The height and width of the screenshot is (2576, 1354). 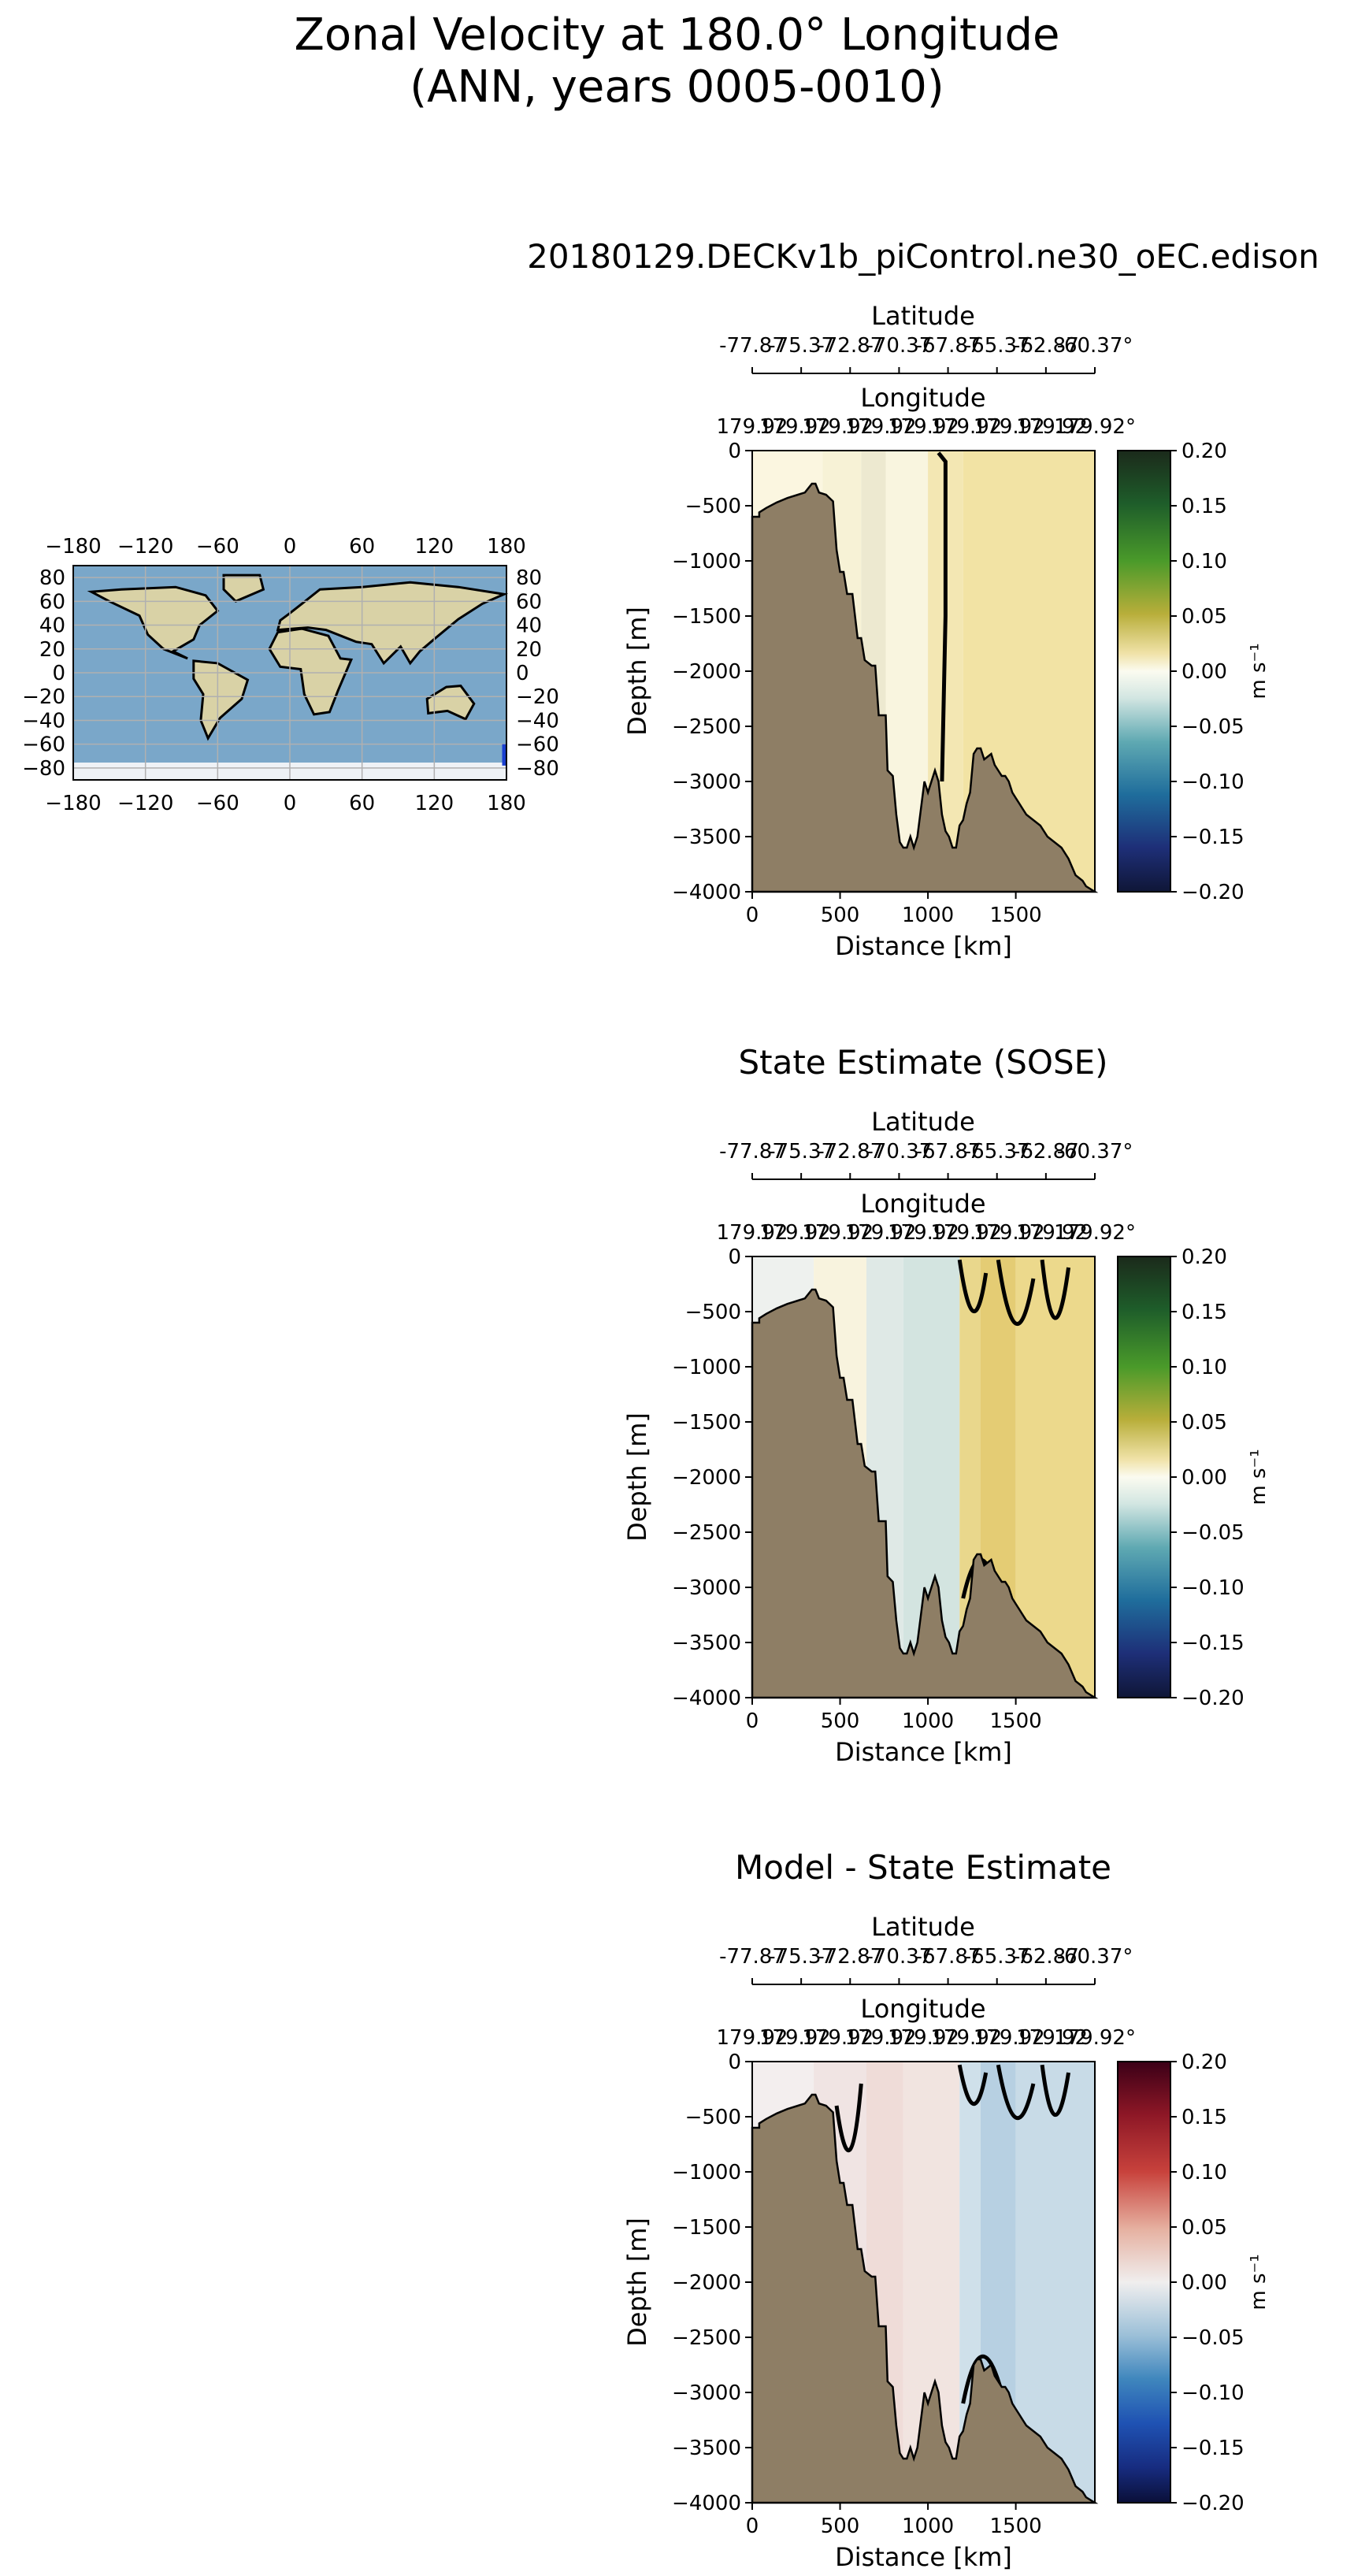 I want to click on map-lon-tick-bottom: −180, so click(x=73, y=803).